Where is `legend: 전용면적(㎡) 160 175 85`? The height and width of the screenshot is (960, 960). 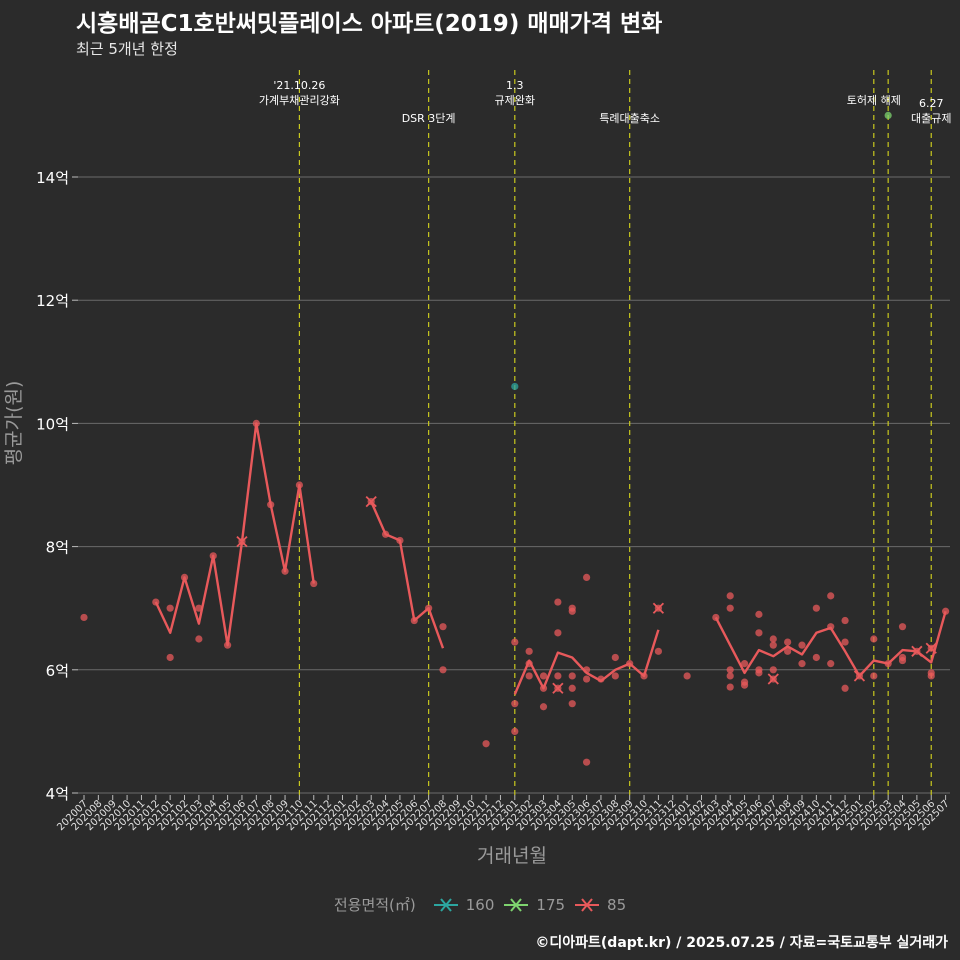
legend: 전용면적(㎡) 160 175 85 is located at coordinates (480, 904).